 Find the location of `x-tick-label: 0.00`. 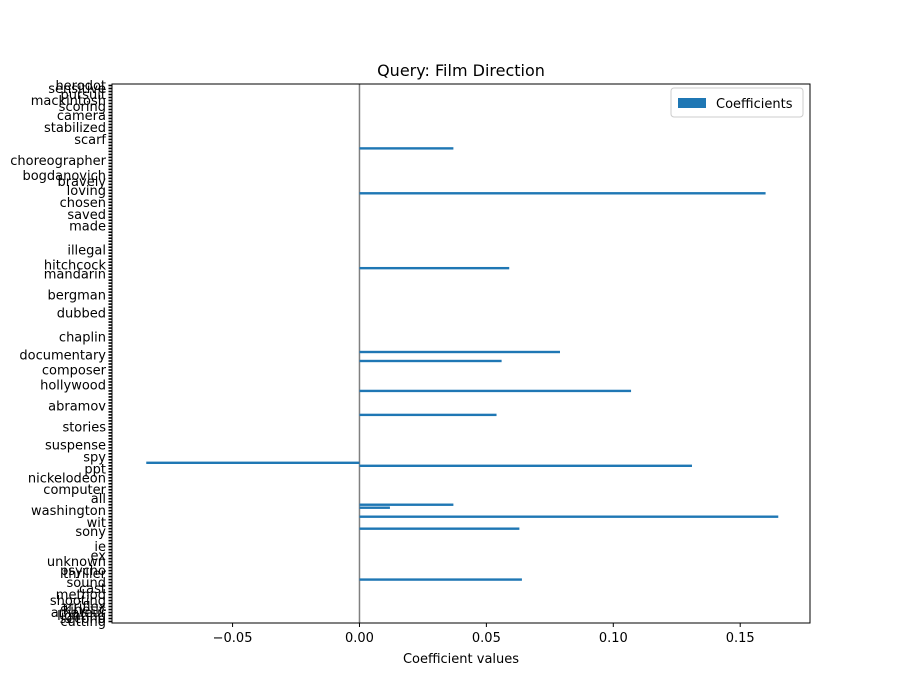

x-tick-label: 0.00 is located at coordinates (359, 638).